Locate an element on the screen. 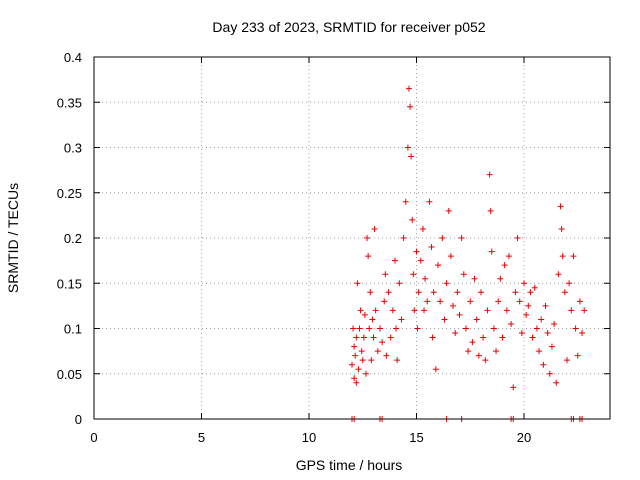 The width and height of the screenshot is (640, 480). x-tick-label: 5 is located at coordinates (201, 437).